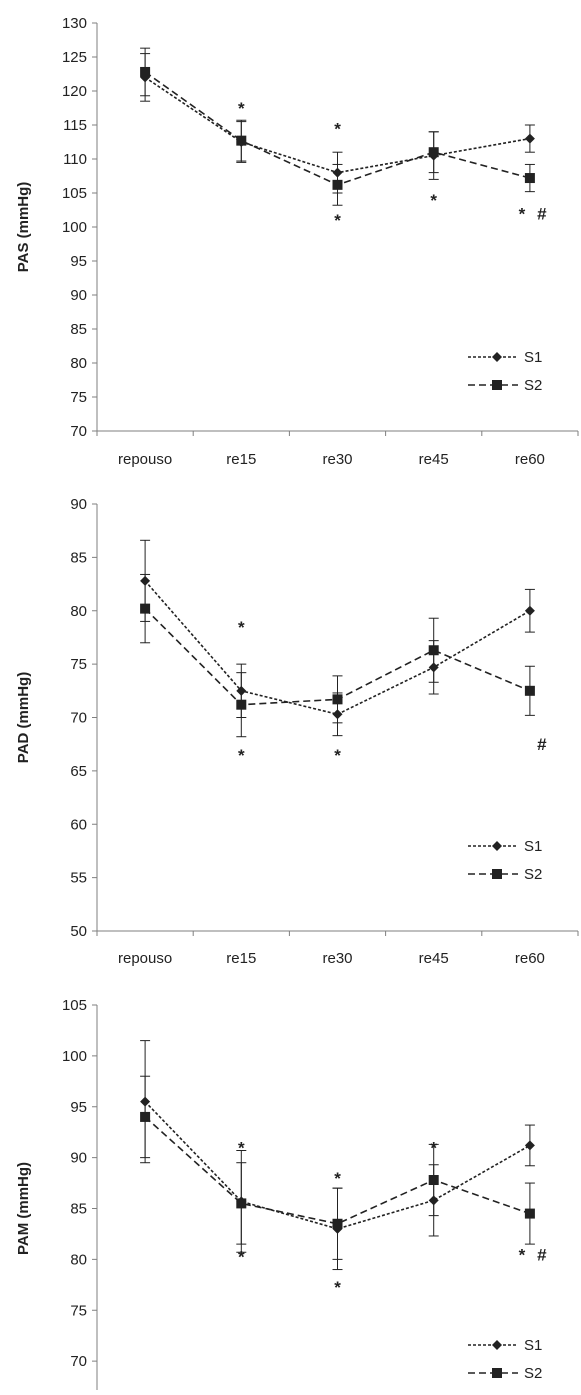  Describe the element at coordinates (78, 931) in the screenshot. I see `y-tick-label: 50` at that location.